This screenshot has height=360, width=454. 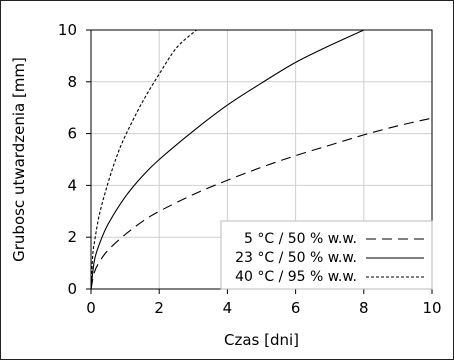 I want to click on x-axis-label: Czas [dni], so click(x=261, y=340).